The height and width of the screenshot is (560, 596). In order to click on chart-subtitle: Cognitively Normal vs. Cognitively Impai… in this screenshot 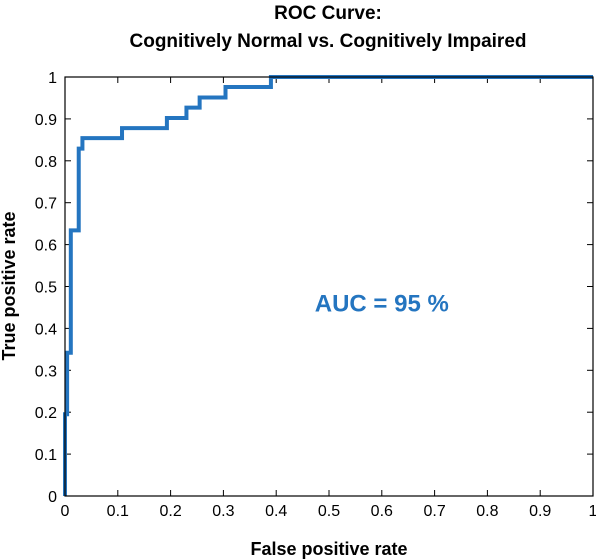, I will do `click(328, 41)`.